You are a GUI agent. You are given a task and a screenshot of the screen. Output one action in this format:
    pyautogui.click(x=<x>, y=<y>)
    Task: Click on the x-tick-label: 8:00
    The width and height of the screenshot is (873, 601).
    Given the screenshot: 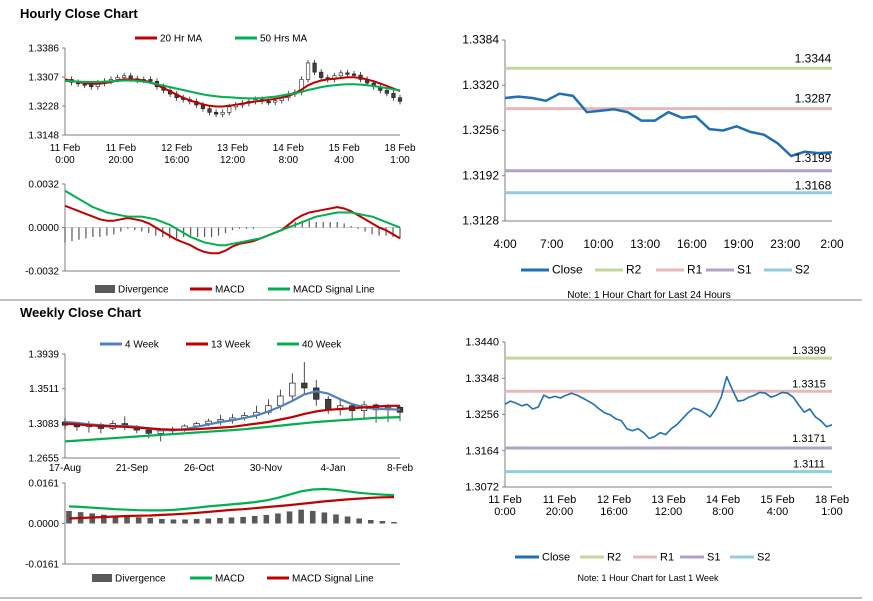 What is the action you would take?
    pyautogui.click(x=722, y=512)
    